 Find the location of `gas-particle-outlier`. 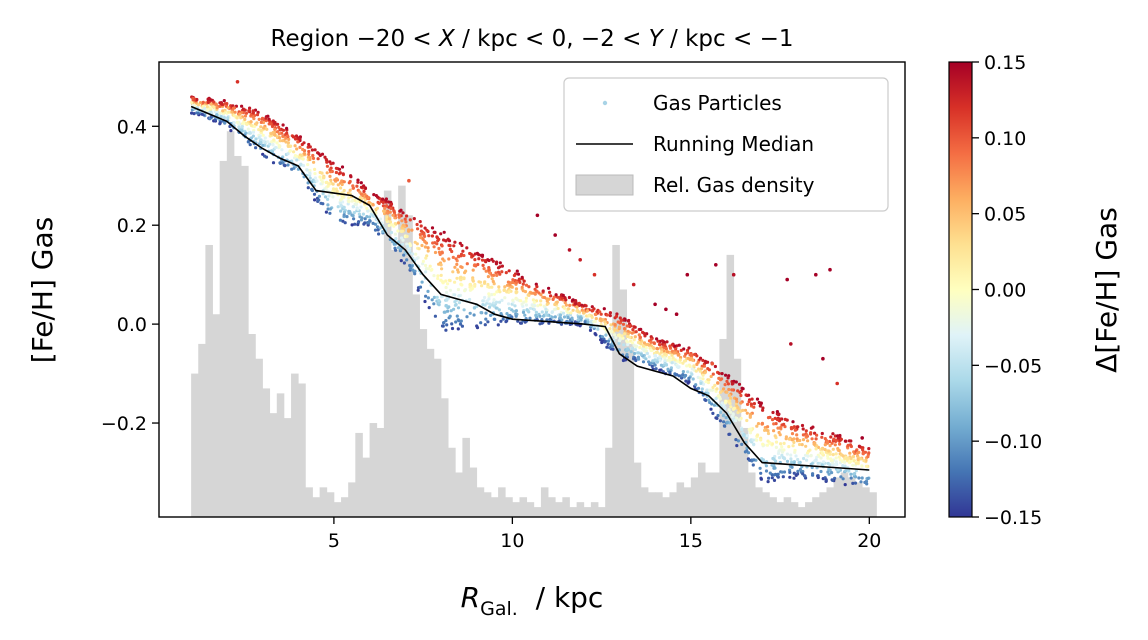

gas-particle-outlier is located at coordinates (791, 344).